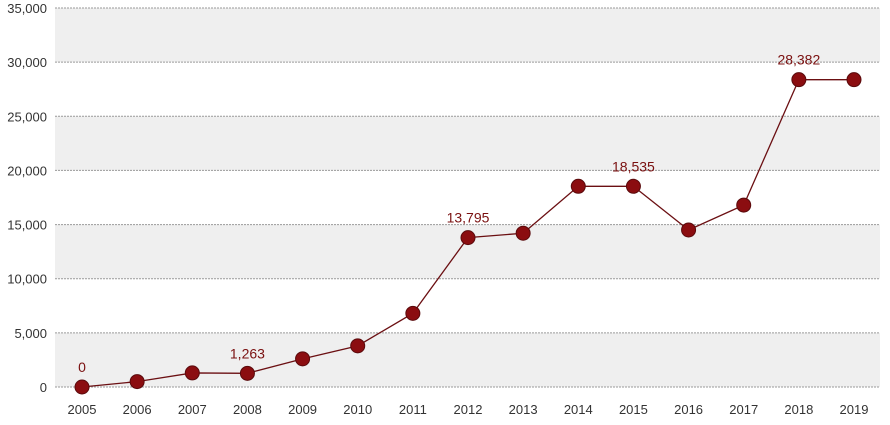 This screenshot has width=890, height=425. I want to click on x-tick-label: 2019, so click(854, 409).